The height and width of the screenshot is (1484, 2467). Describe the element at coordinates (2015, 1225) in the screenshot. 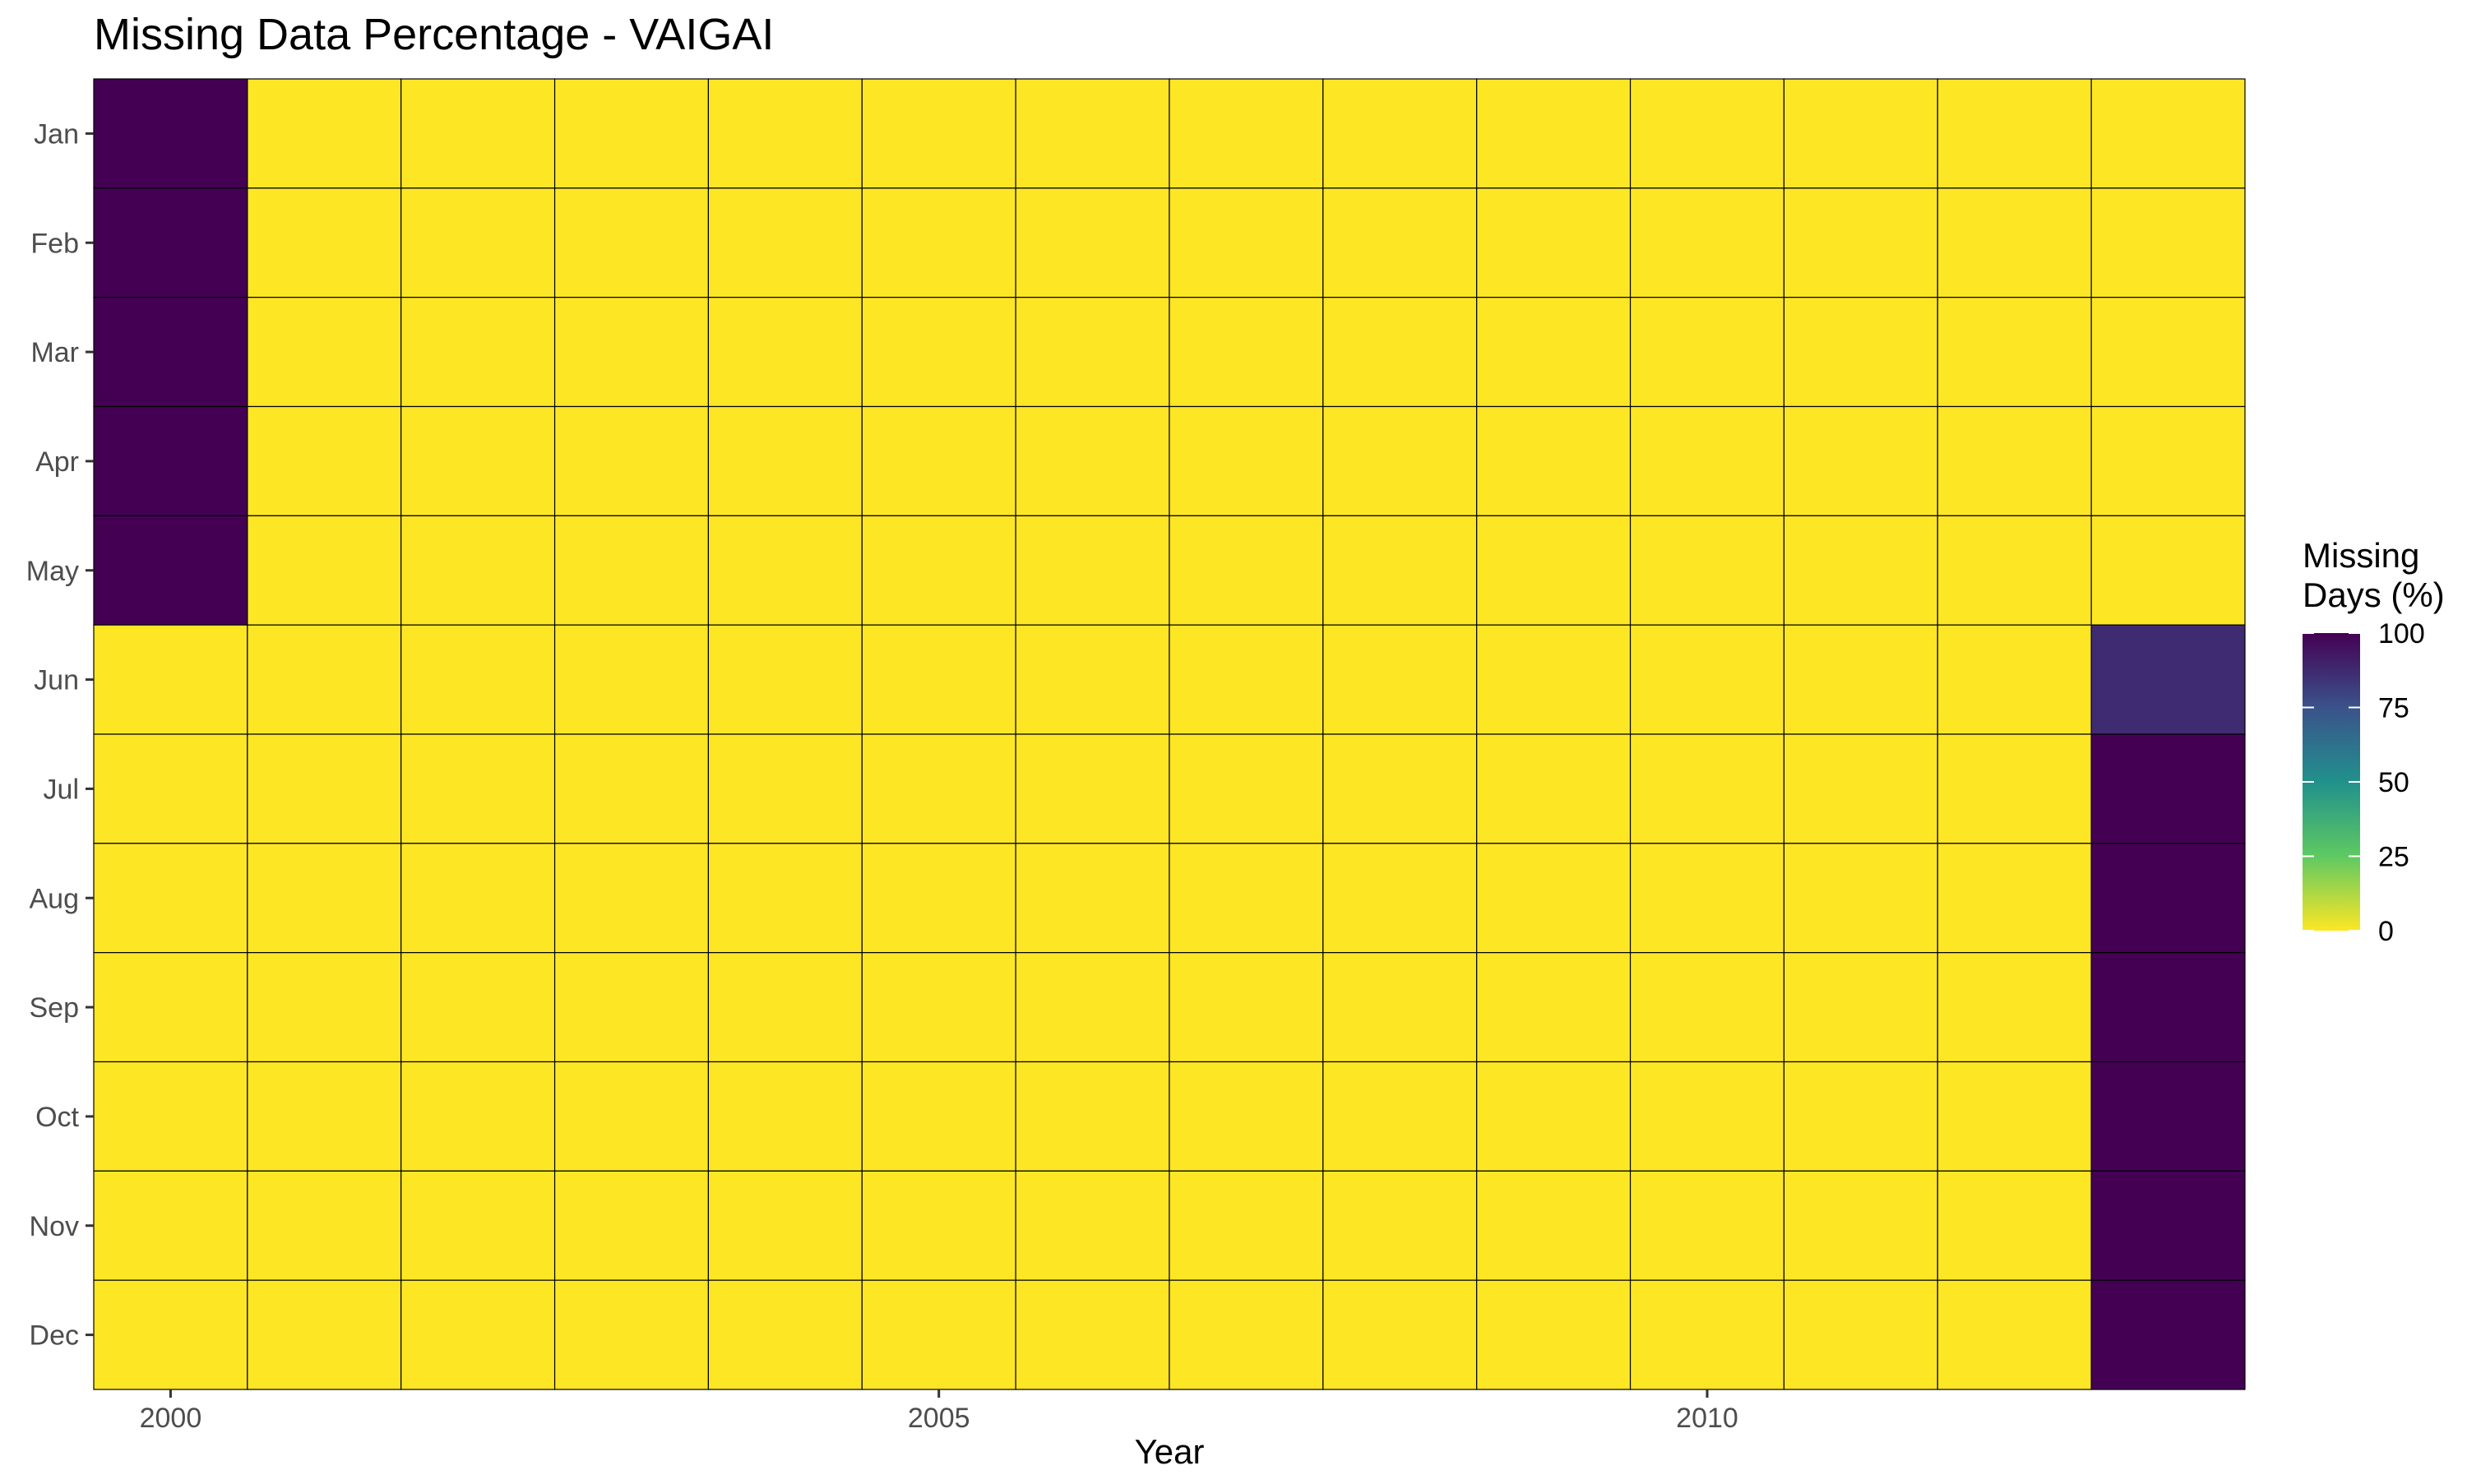

I see `heatmap-cell-nov-2012` at that location.